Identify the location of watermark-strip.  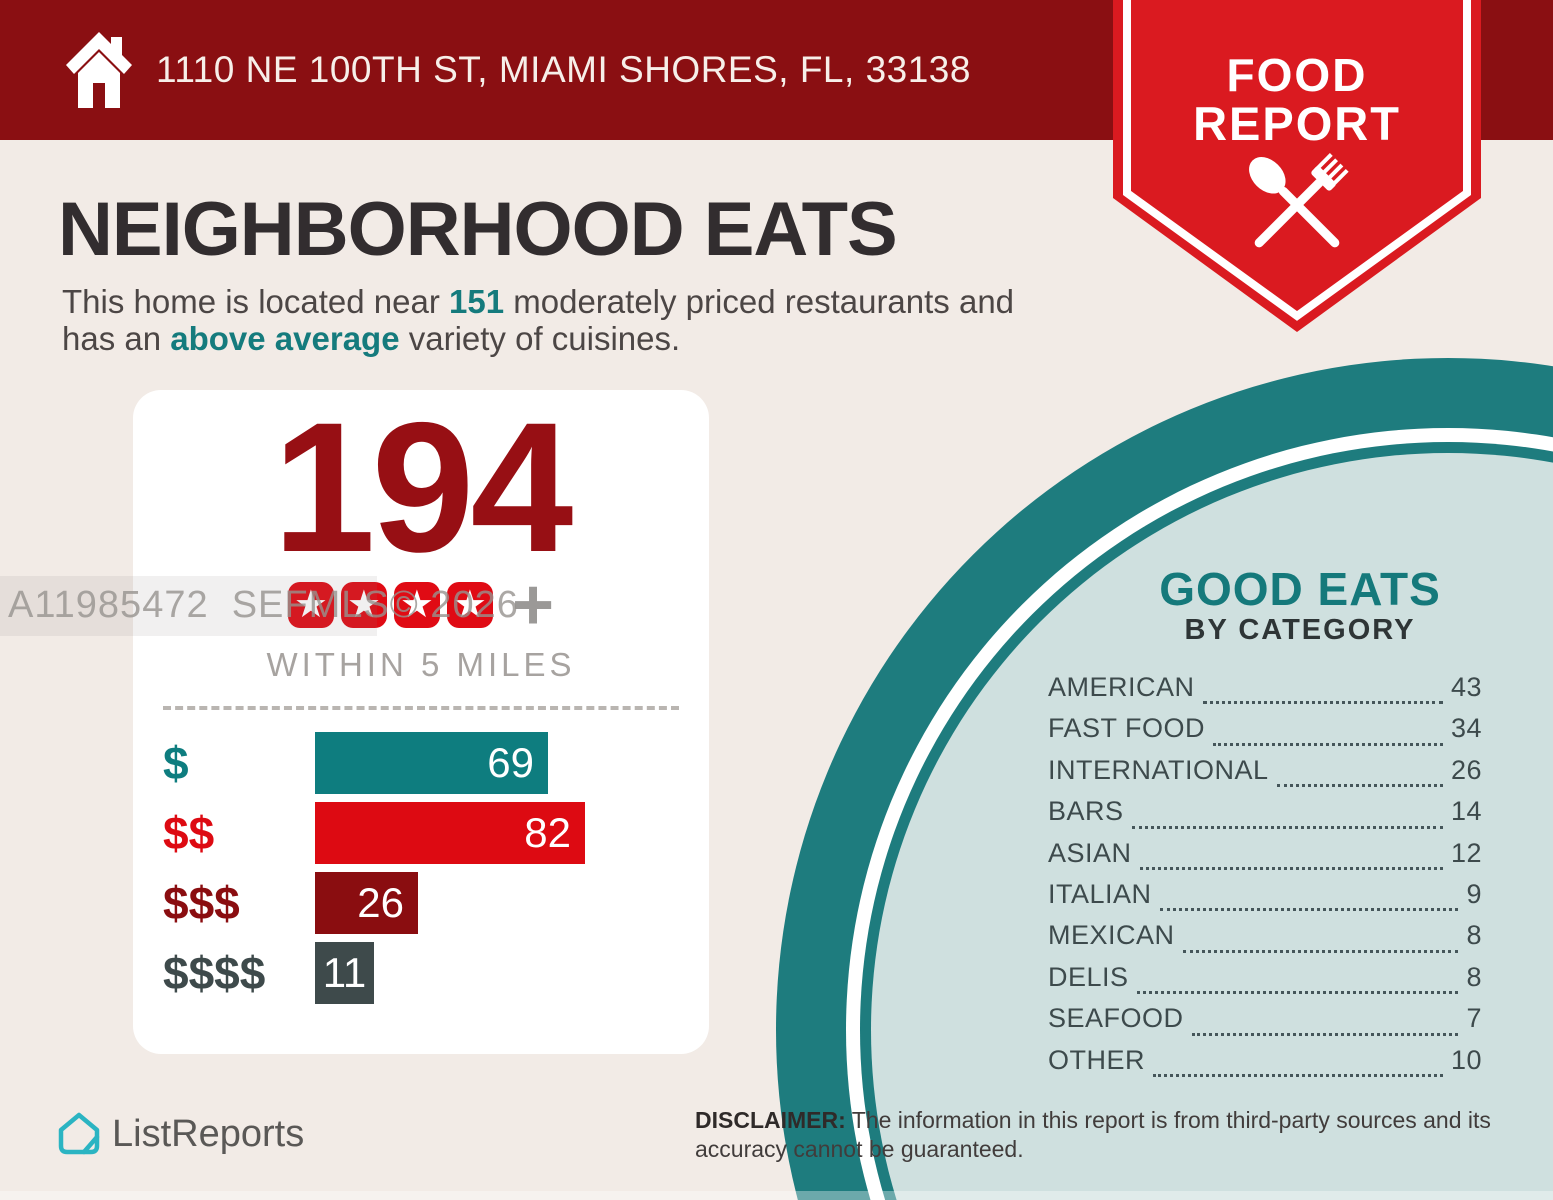
(188, 606).